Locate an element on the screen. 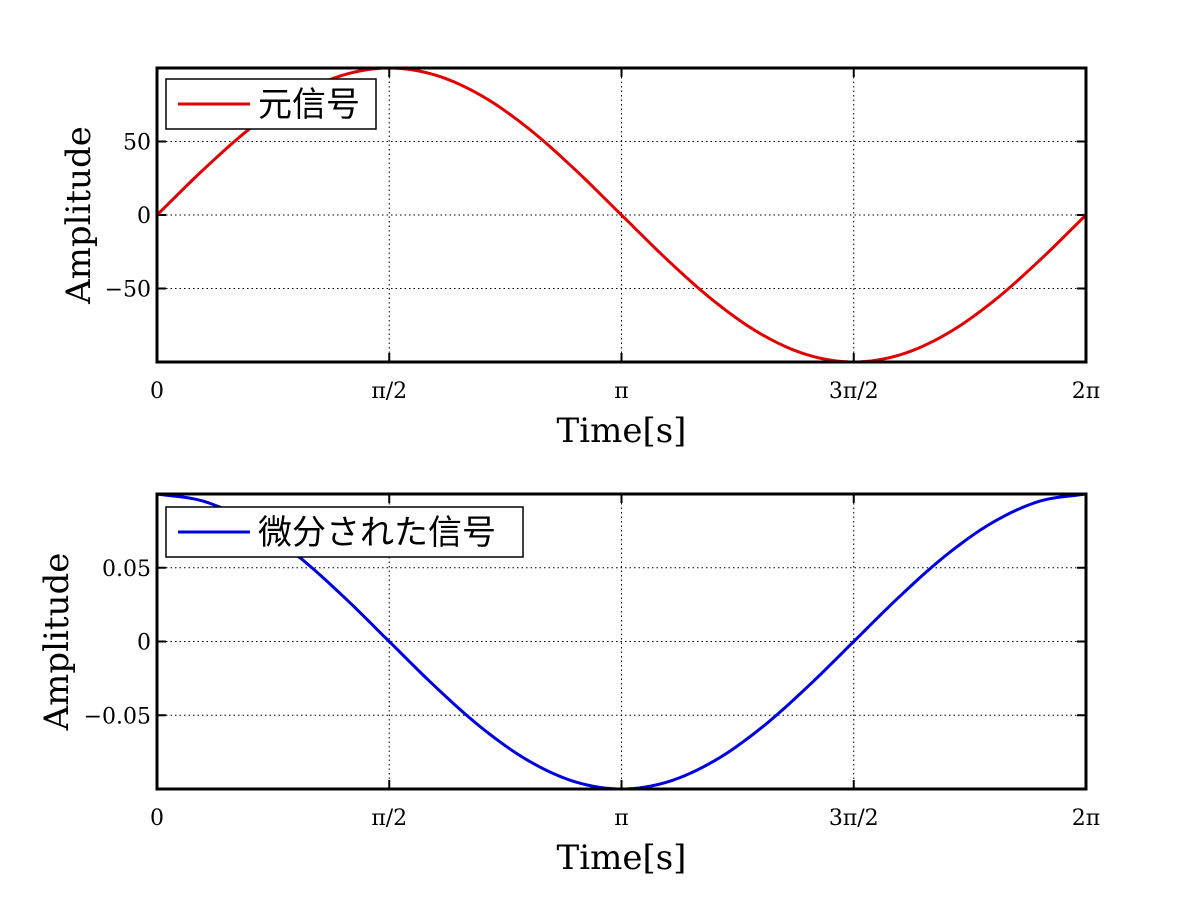 The image size is (1201, 901). legend-label: 元信号 is located at coordinates (309, 105).